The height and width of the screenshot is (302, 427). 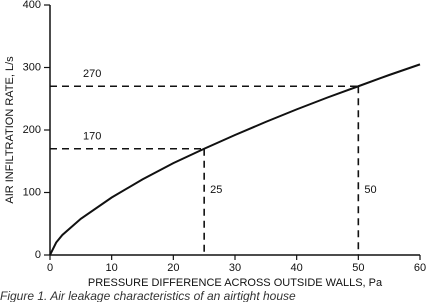 What do you see at coordinates (32, 5) in the screenshot?
I see `y-tick-label: 400` at bounding box center [32, 5].